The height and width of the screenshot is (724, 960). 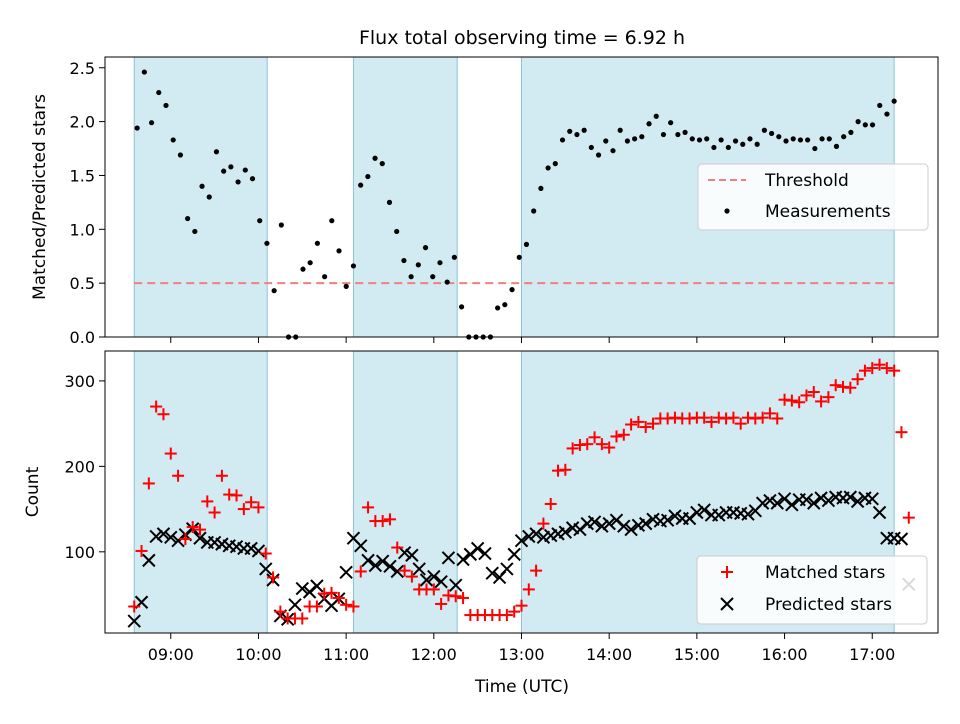 What do you see at coordinates (82, 337) in the screenshot?
I see `y-tick-label: 0.0` at bounding box center [82, 337].